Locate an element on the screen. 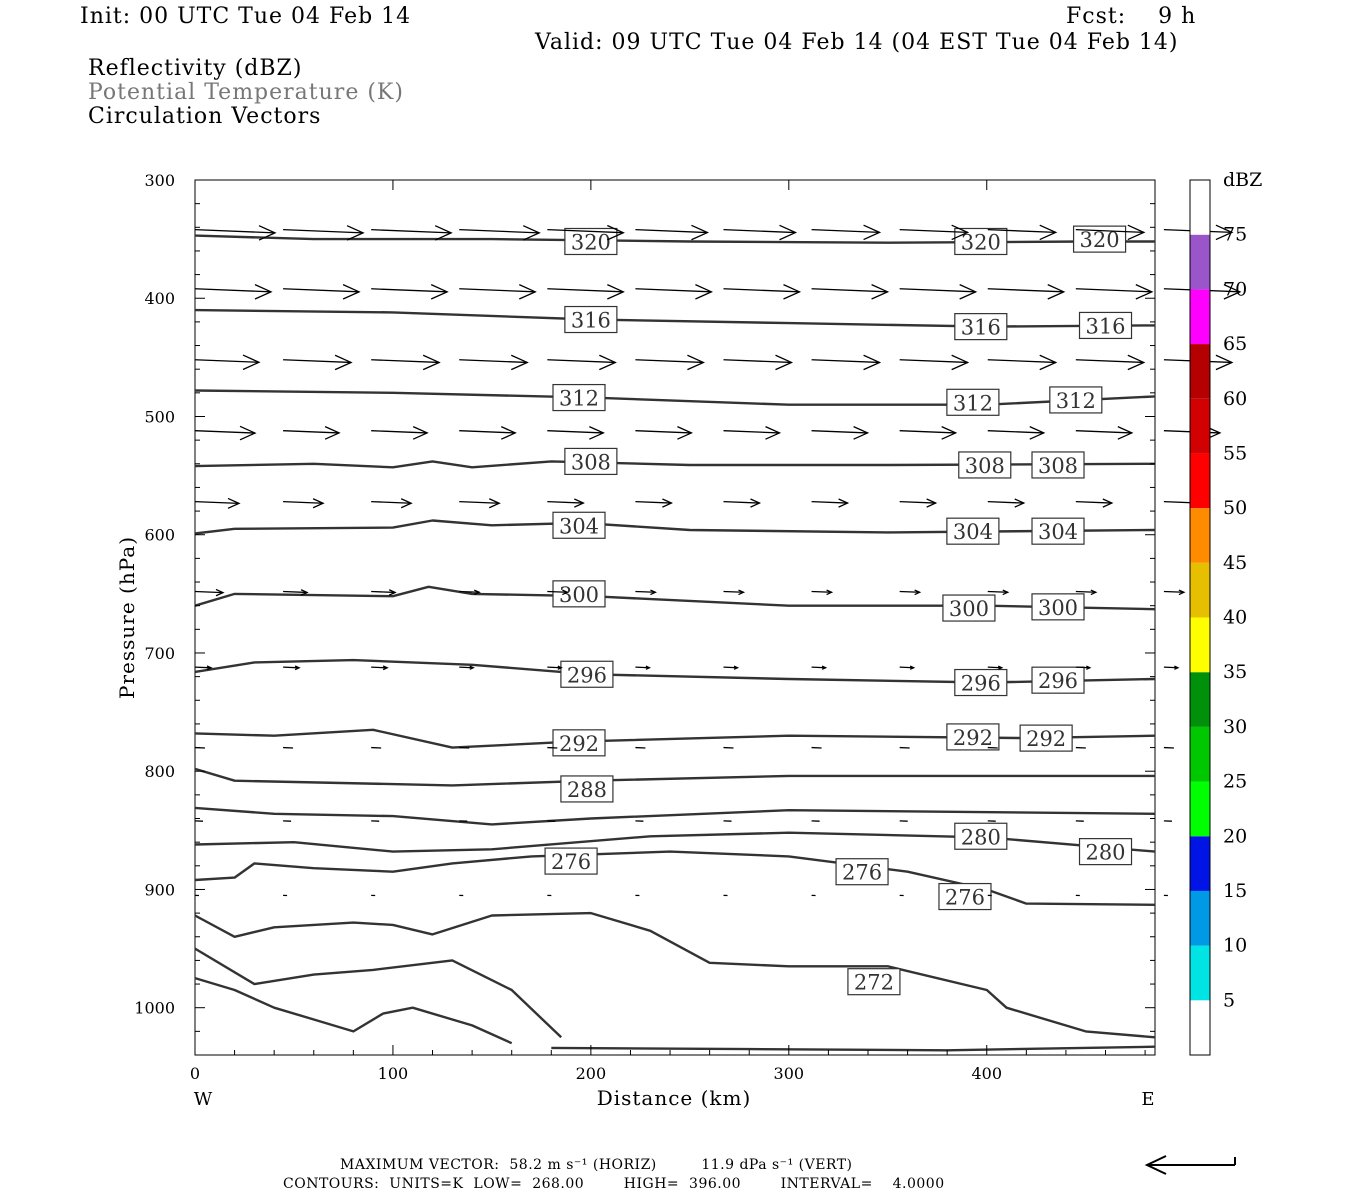 Image resolution: width=1350 pixels, height=1200 pixels. contour-label-text: 276 is located at coordinates (571, 862).